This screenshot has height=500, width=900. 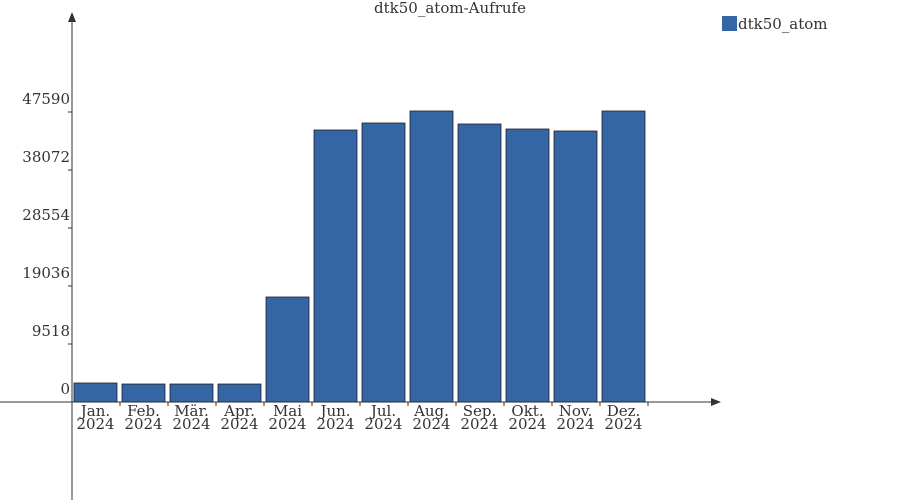 What do you see at coordinates (94, 411) in the screenshot?
I see `x-tick-label: Jan.` at bounding box center [94, 411].